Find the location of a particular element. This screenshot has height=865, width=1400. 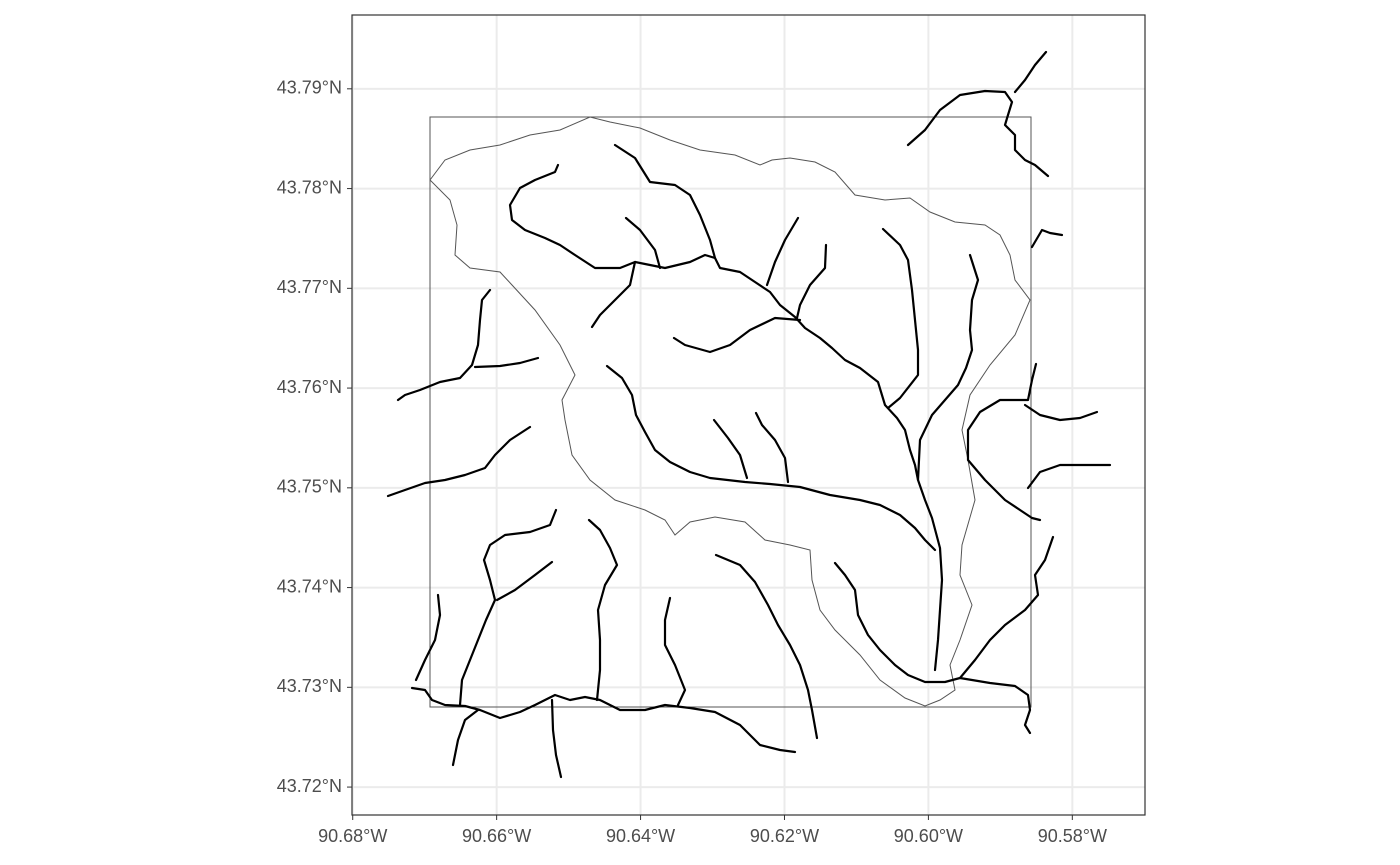

x-tick-label: 90.60°W is located at coordinates (928, 836).